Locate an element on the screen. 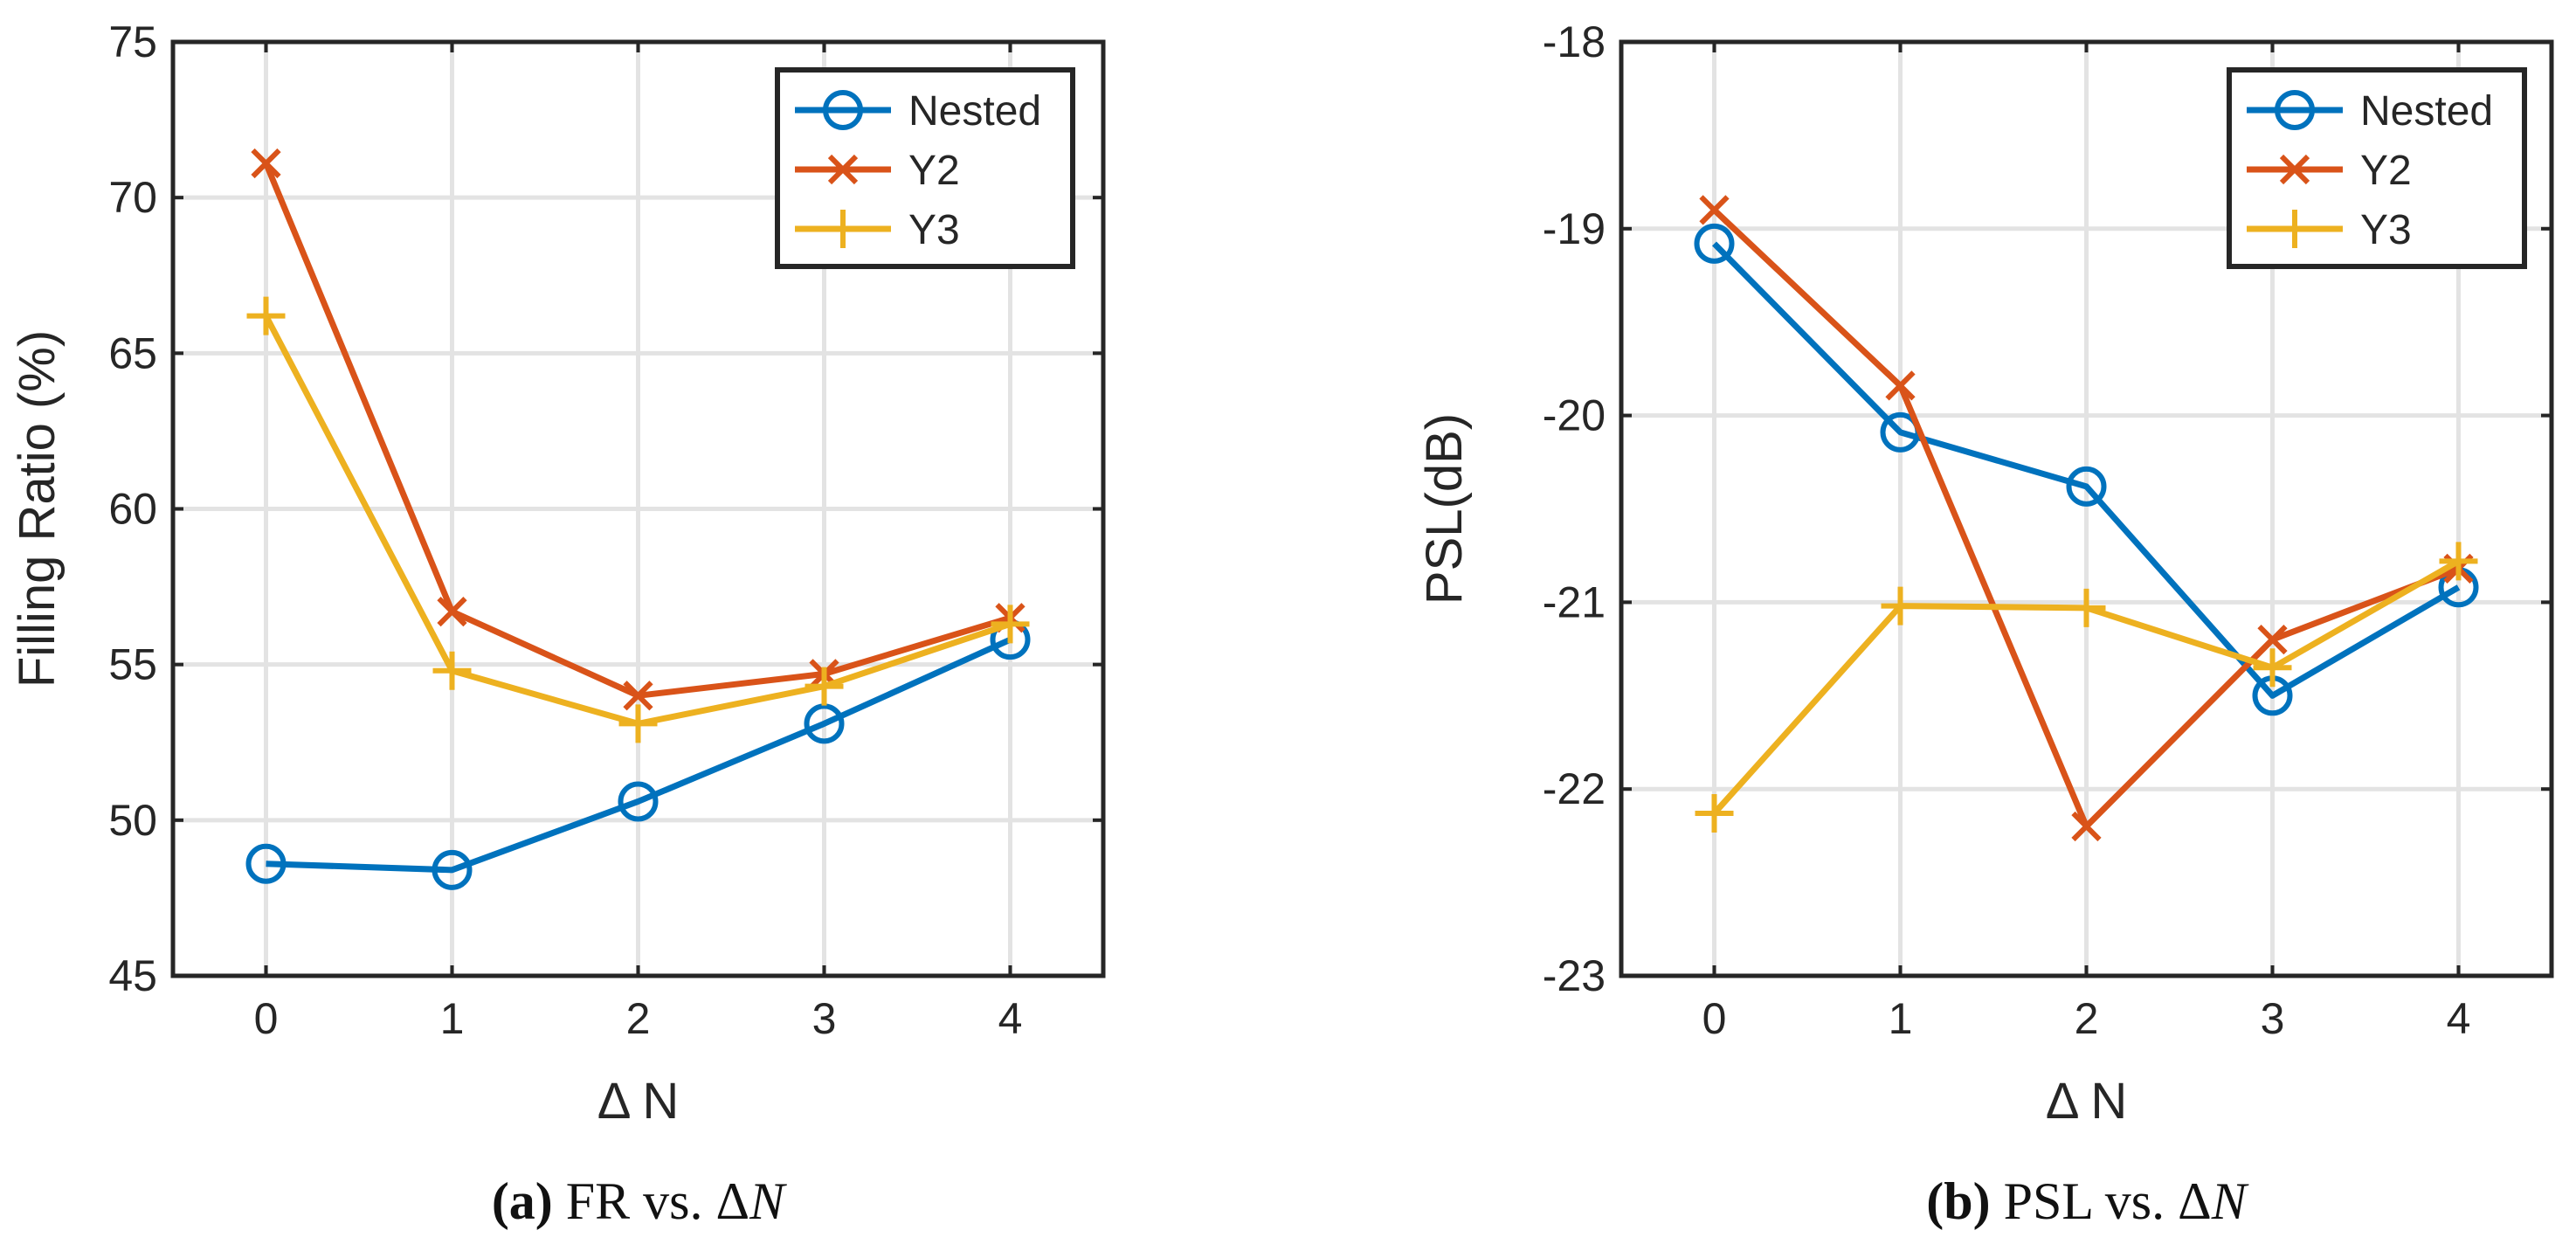 This screenshot has width=2576, height=1258. figure-caption: (a) FR vs. ΔN is located at coordinates (639, 1201).